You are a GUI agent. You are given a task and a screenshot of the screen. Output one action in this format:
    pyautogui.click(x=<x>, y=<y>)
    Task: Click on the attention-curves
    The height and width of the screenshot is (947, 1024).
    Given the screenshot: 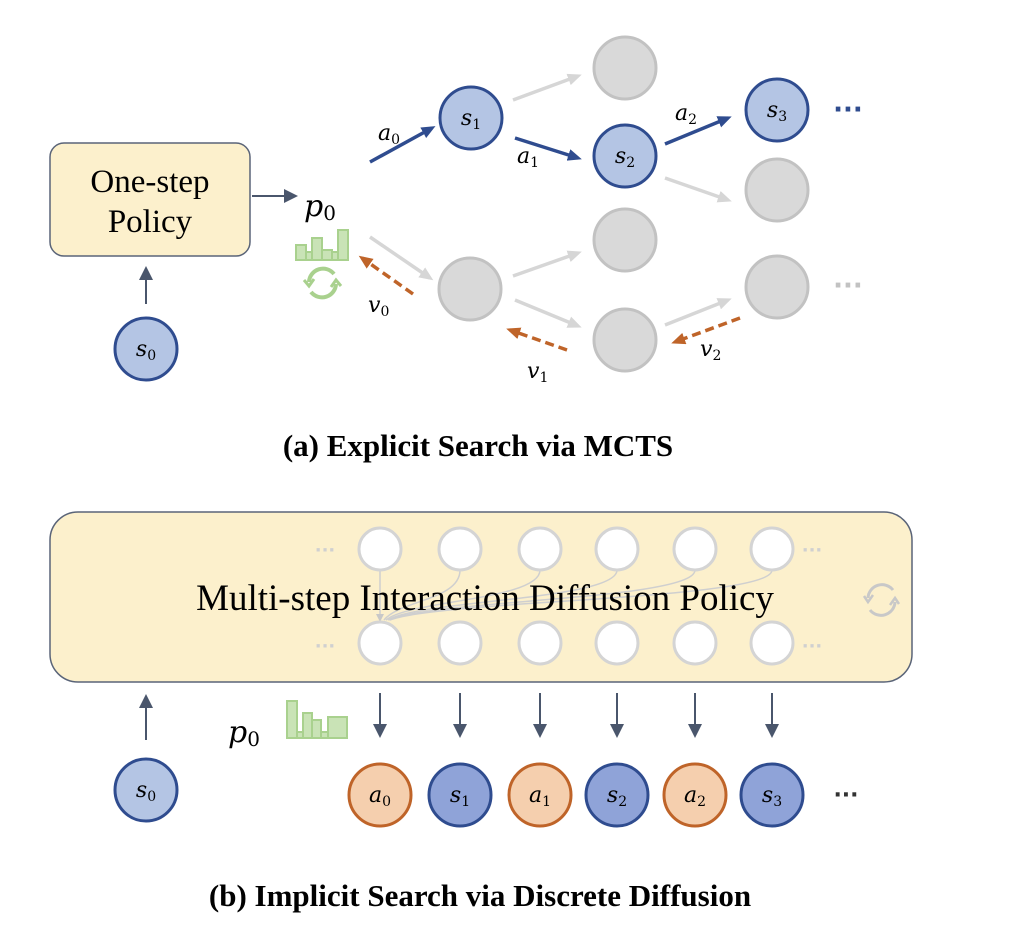 What is the action you would take?
    pyautogui.click(x=574, y=595)
    